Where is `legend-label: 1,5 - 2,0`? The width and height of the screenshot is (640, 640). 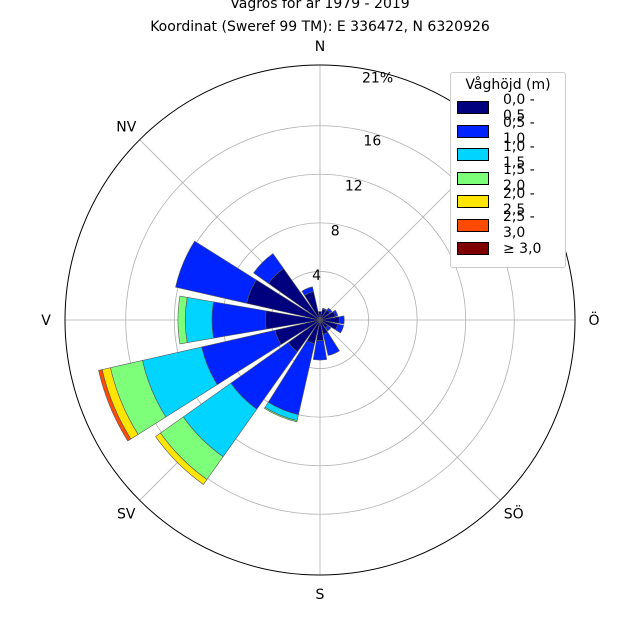
legend-label: 1,5 - 2,0 is located at coordinates (519, 178).